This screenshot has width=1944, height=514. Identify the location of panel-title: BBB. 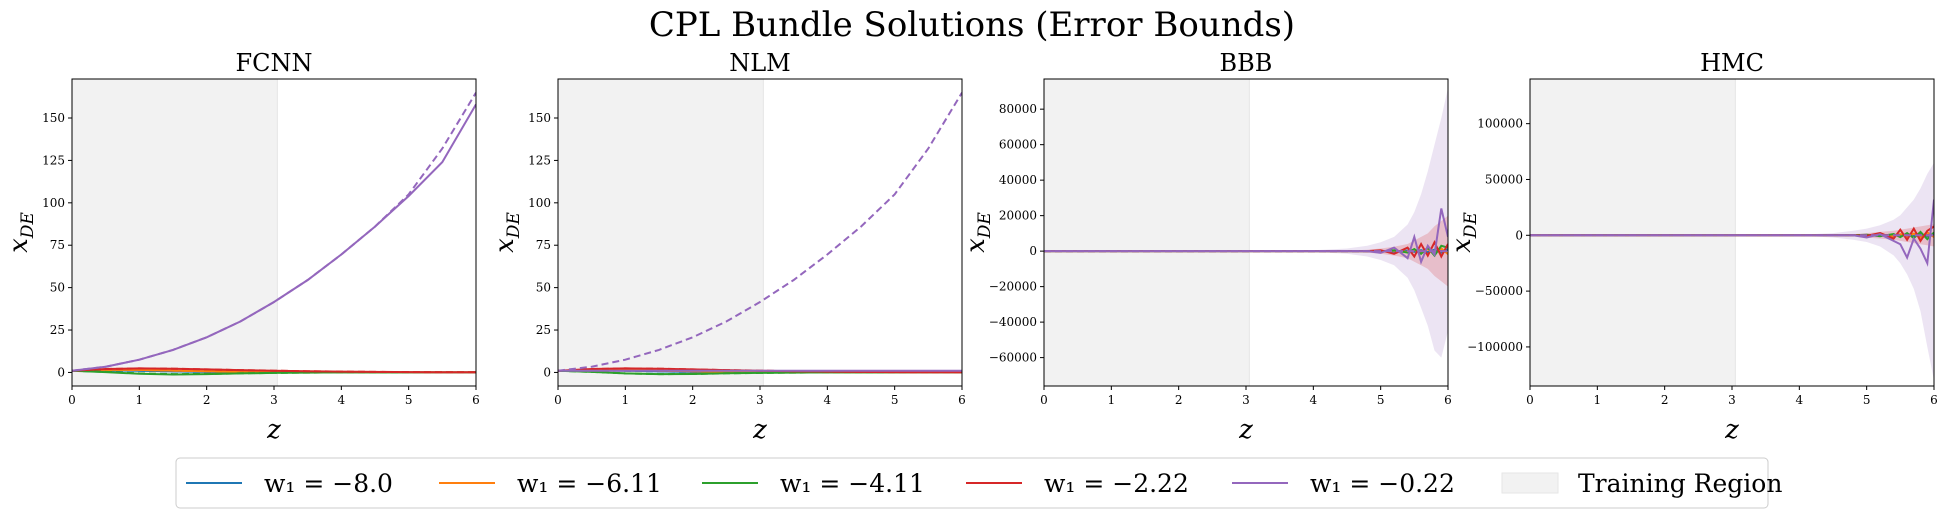
(1246, 63).